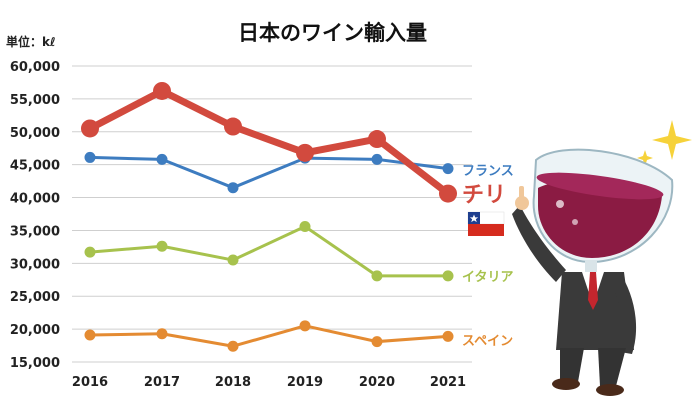 This screenshot has width=700, height=410. I want to click on chile-flag-icon, so click(486, 223).